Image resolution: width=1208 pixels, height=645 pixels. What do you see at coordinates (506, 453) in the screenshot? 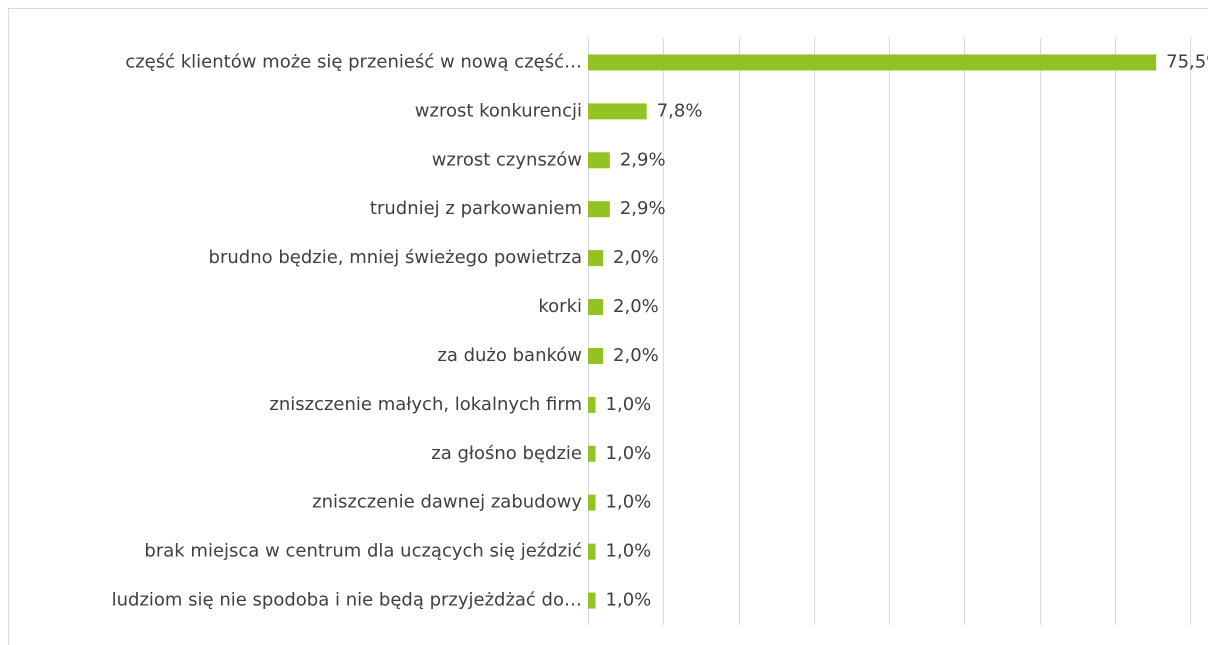
I see `category-label: za głośno będzie` at bounding box center [506, 453].